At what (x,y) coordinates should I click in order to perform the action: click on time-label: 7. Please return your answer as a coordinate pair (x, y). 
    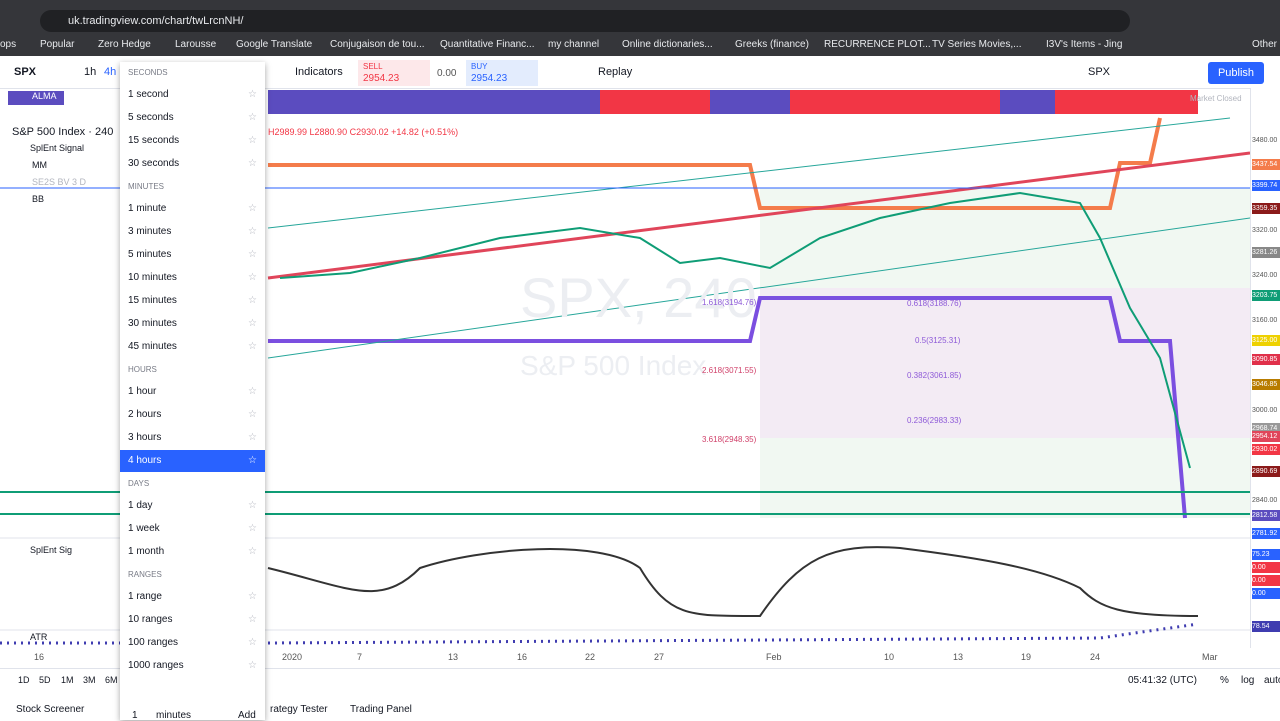
    Looking at the image, I should click on (360, 657).